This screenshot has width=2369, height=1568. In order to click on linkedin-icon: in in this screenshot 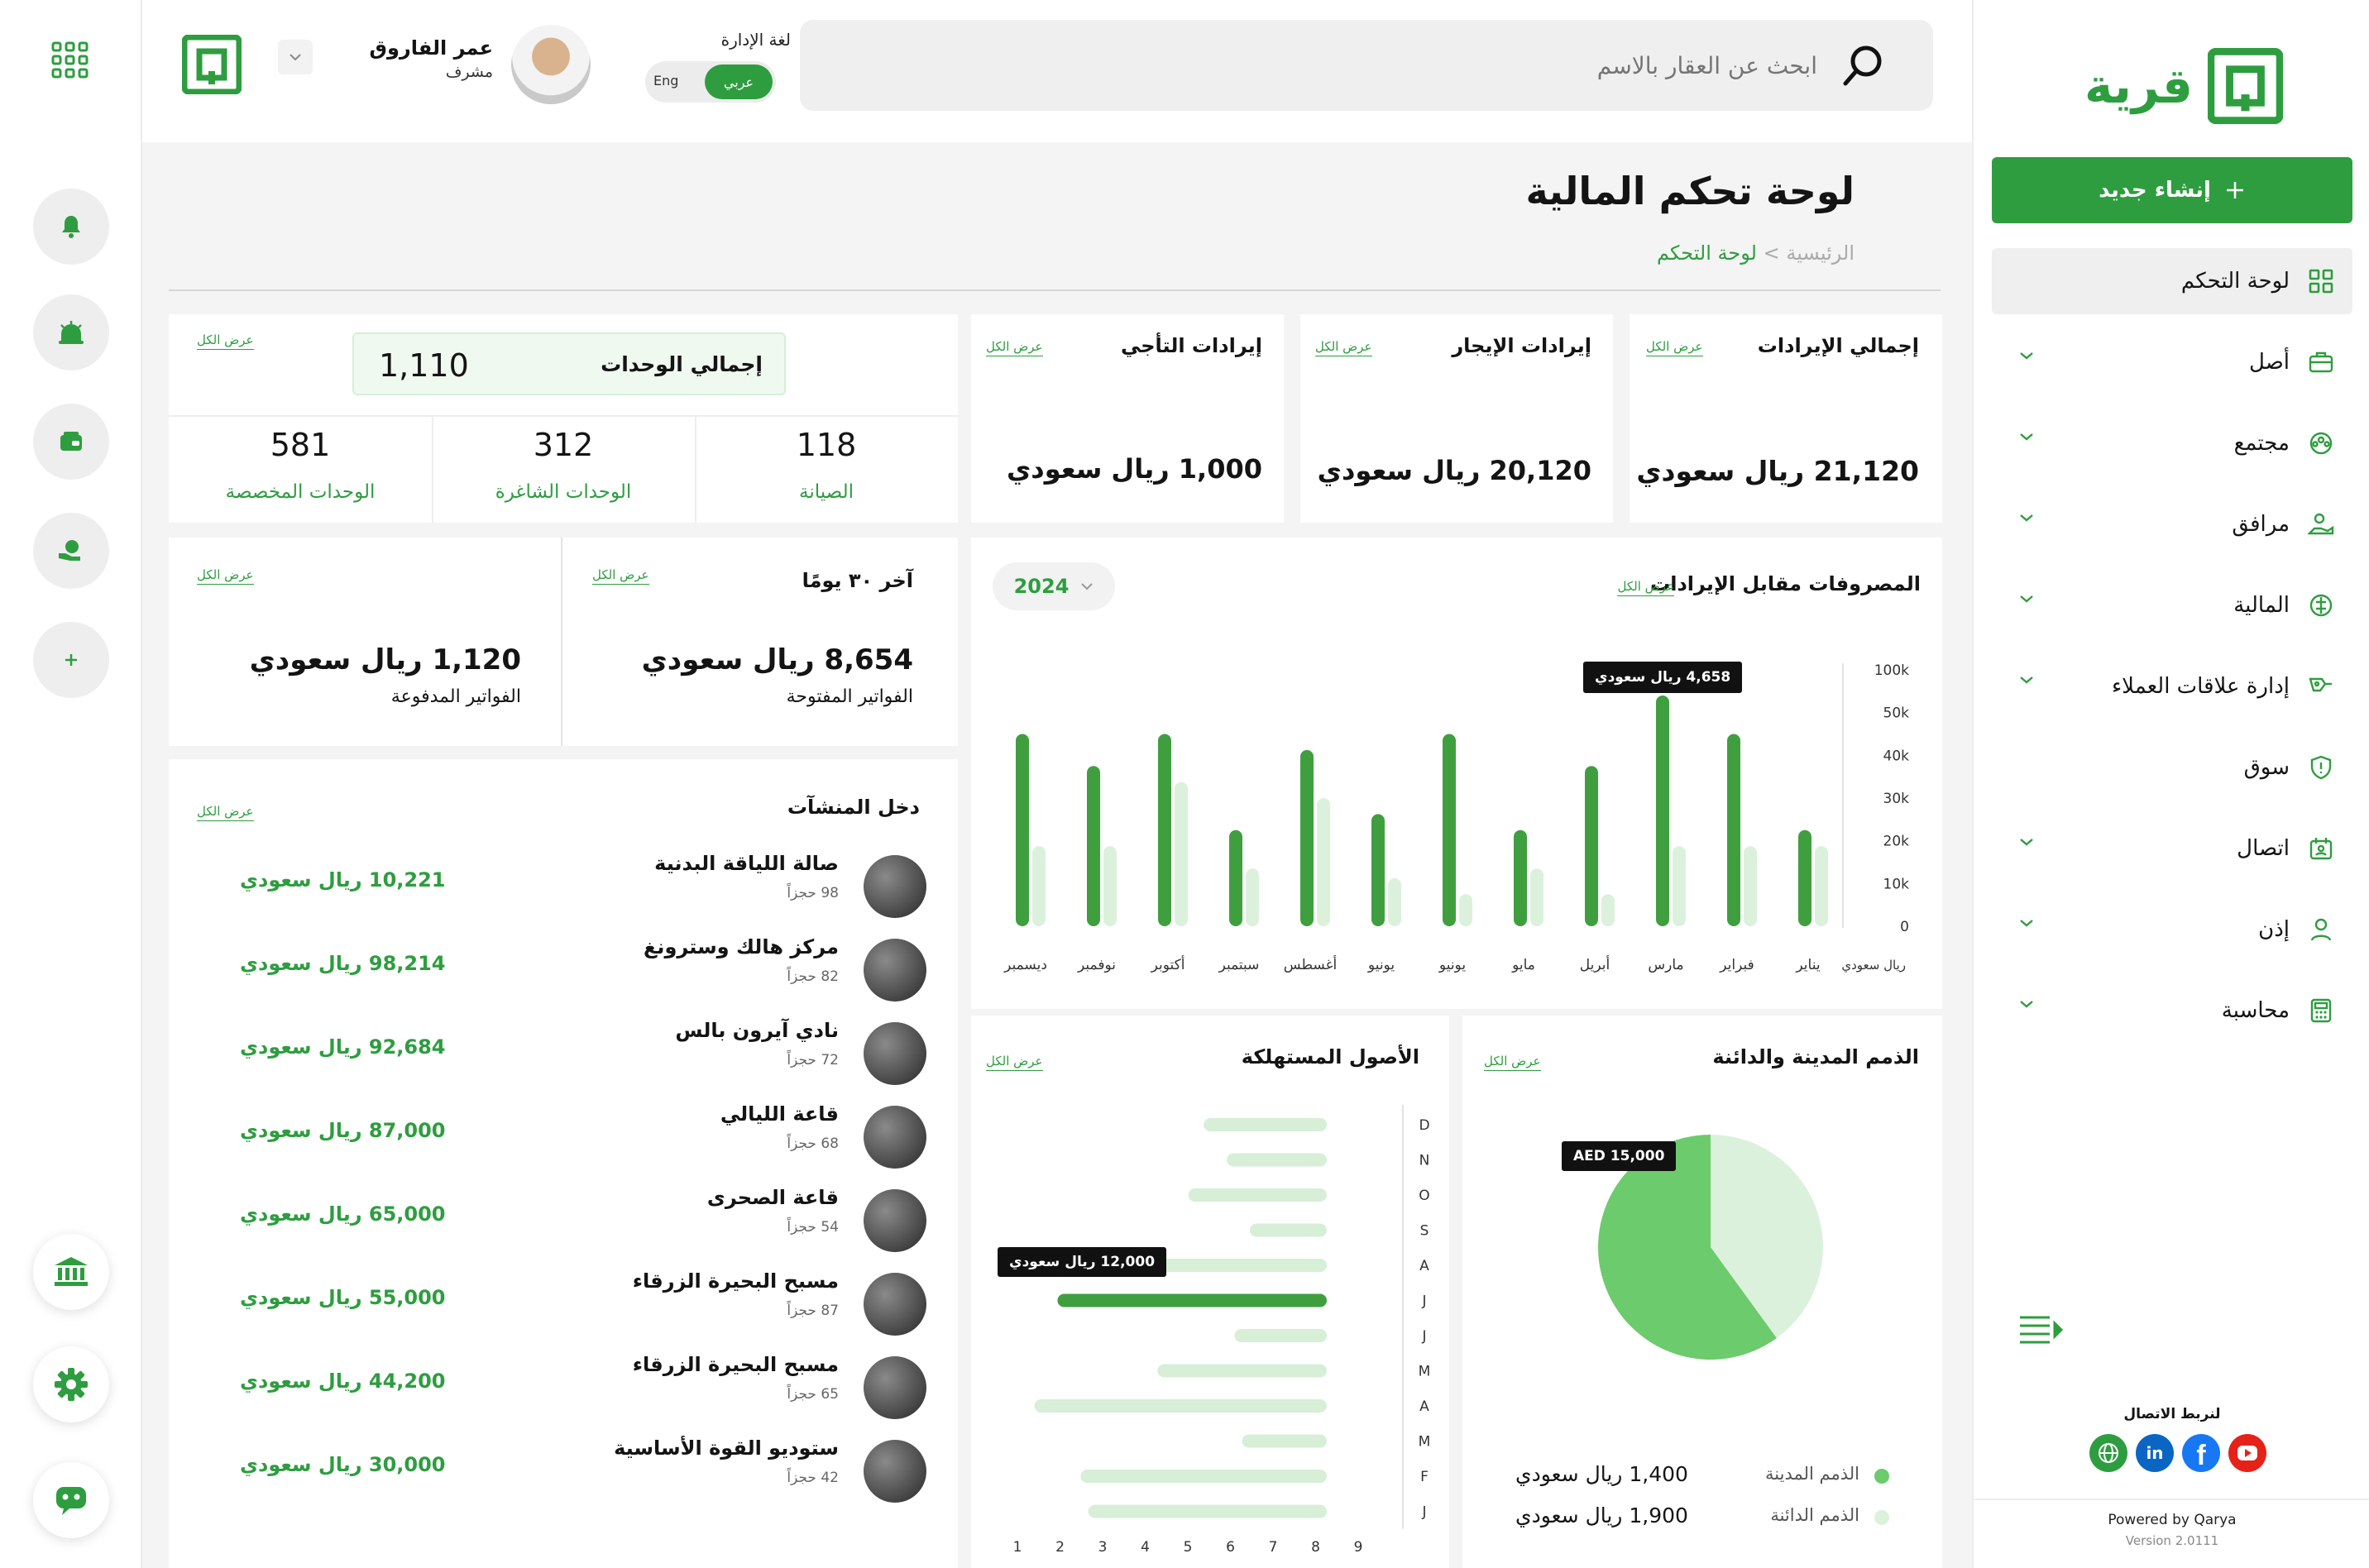, I will do `click(2155, 1453)`.